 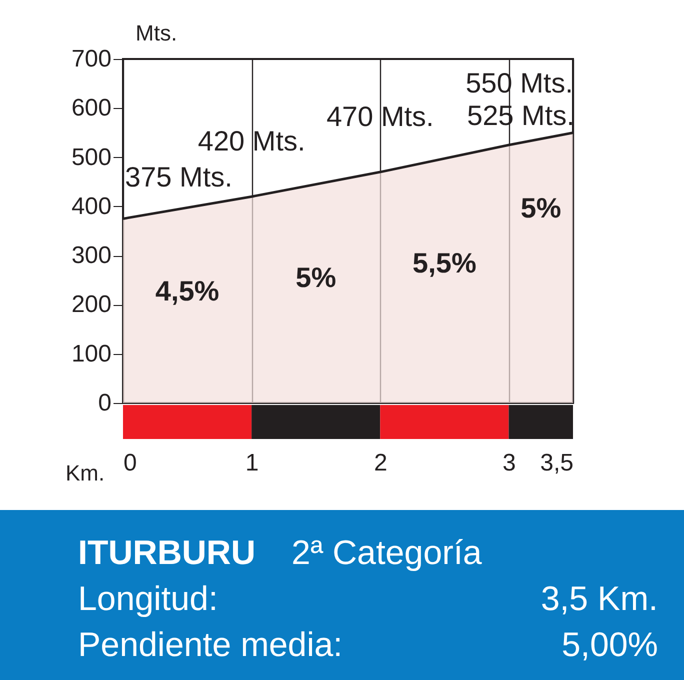 I want to click on y-tick-label: 700, so click(x=91, y=59).